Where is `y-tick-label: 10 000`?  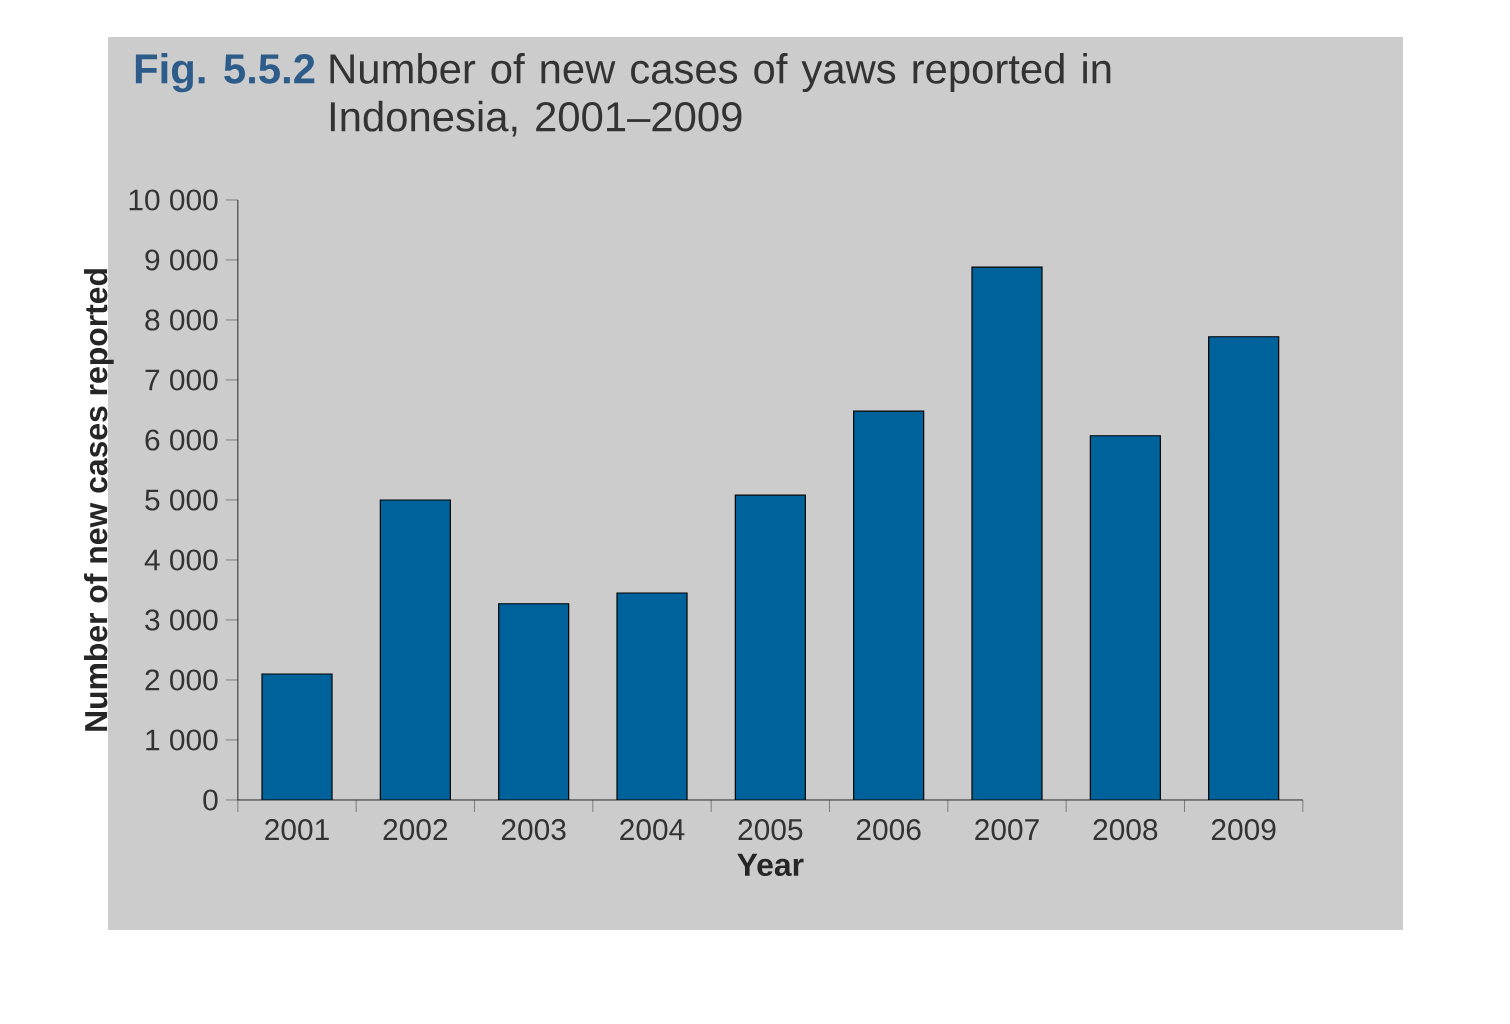
y-tick-label: 10 000 is located at coordinates (173, 200).